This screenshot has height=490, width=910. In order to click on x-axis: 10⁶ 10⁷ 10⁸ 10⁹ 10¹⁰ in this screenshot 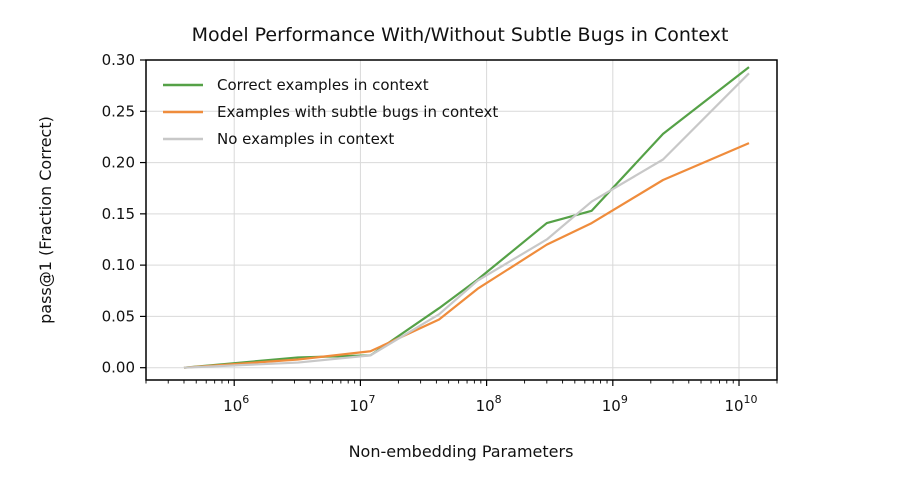, I will do `click(461, 397)`.